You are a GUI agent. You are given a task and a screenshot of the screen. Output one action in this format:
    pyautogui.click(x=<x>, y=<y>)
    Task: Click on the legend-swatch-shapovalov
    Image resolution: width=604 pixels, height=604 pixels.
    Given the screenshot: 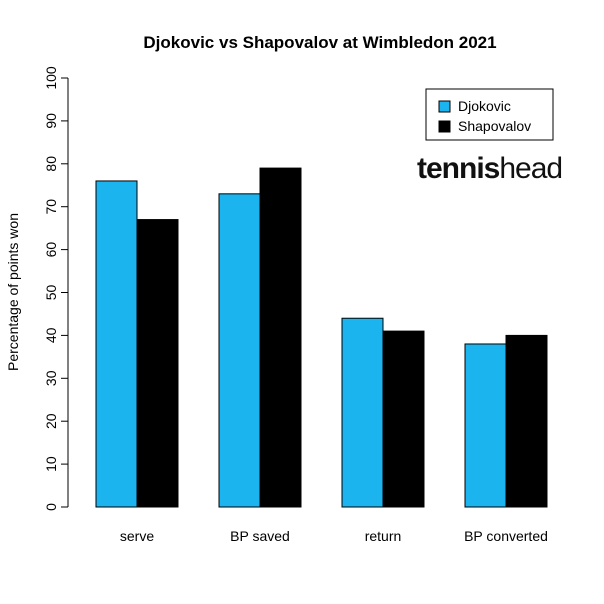 What is the action you would take?
    pyautogui.click(x=444, y=126)
    